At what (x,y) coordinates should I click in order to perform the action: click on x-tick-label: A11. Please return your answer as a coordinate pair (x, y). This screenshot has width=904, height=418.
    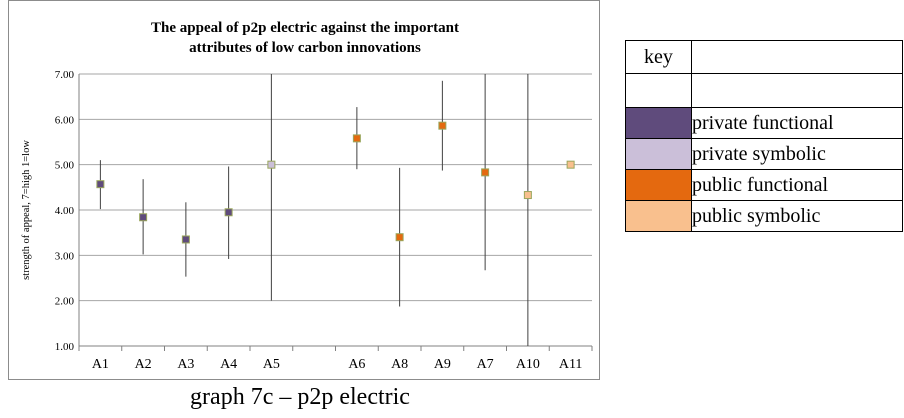
    Looking at the image, I should click on (571, 364).